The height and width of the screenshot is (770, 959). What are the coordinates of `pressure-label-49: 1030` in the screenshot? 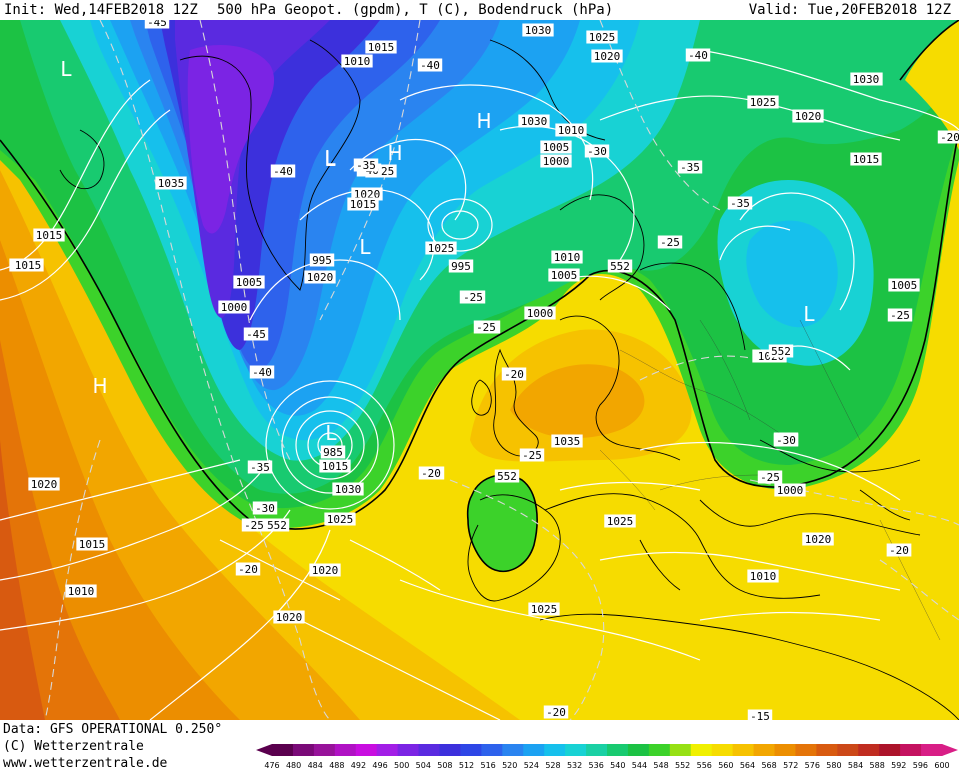 It's located at (866, 79).